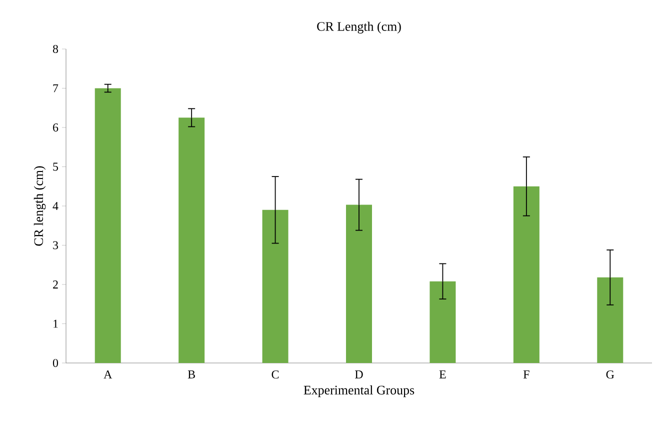 This screenshot has height=433, width=666. Describe the element at coordinates (55, 245) in the screenshot. I see `y-tick-label: 3` at that location.